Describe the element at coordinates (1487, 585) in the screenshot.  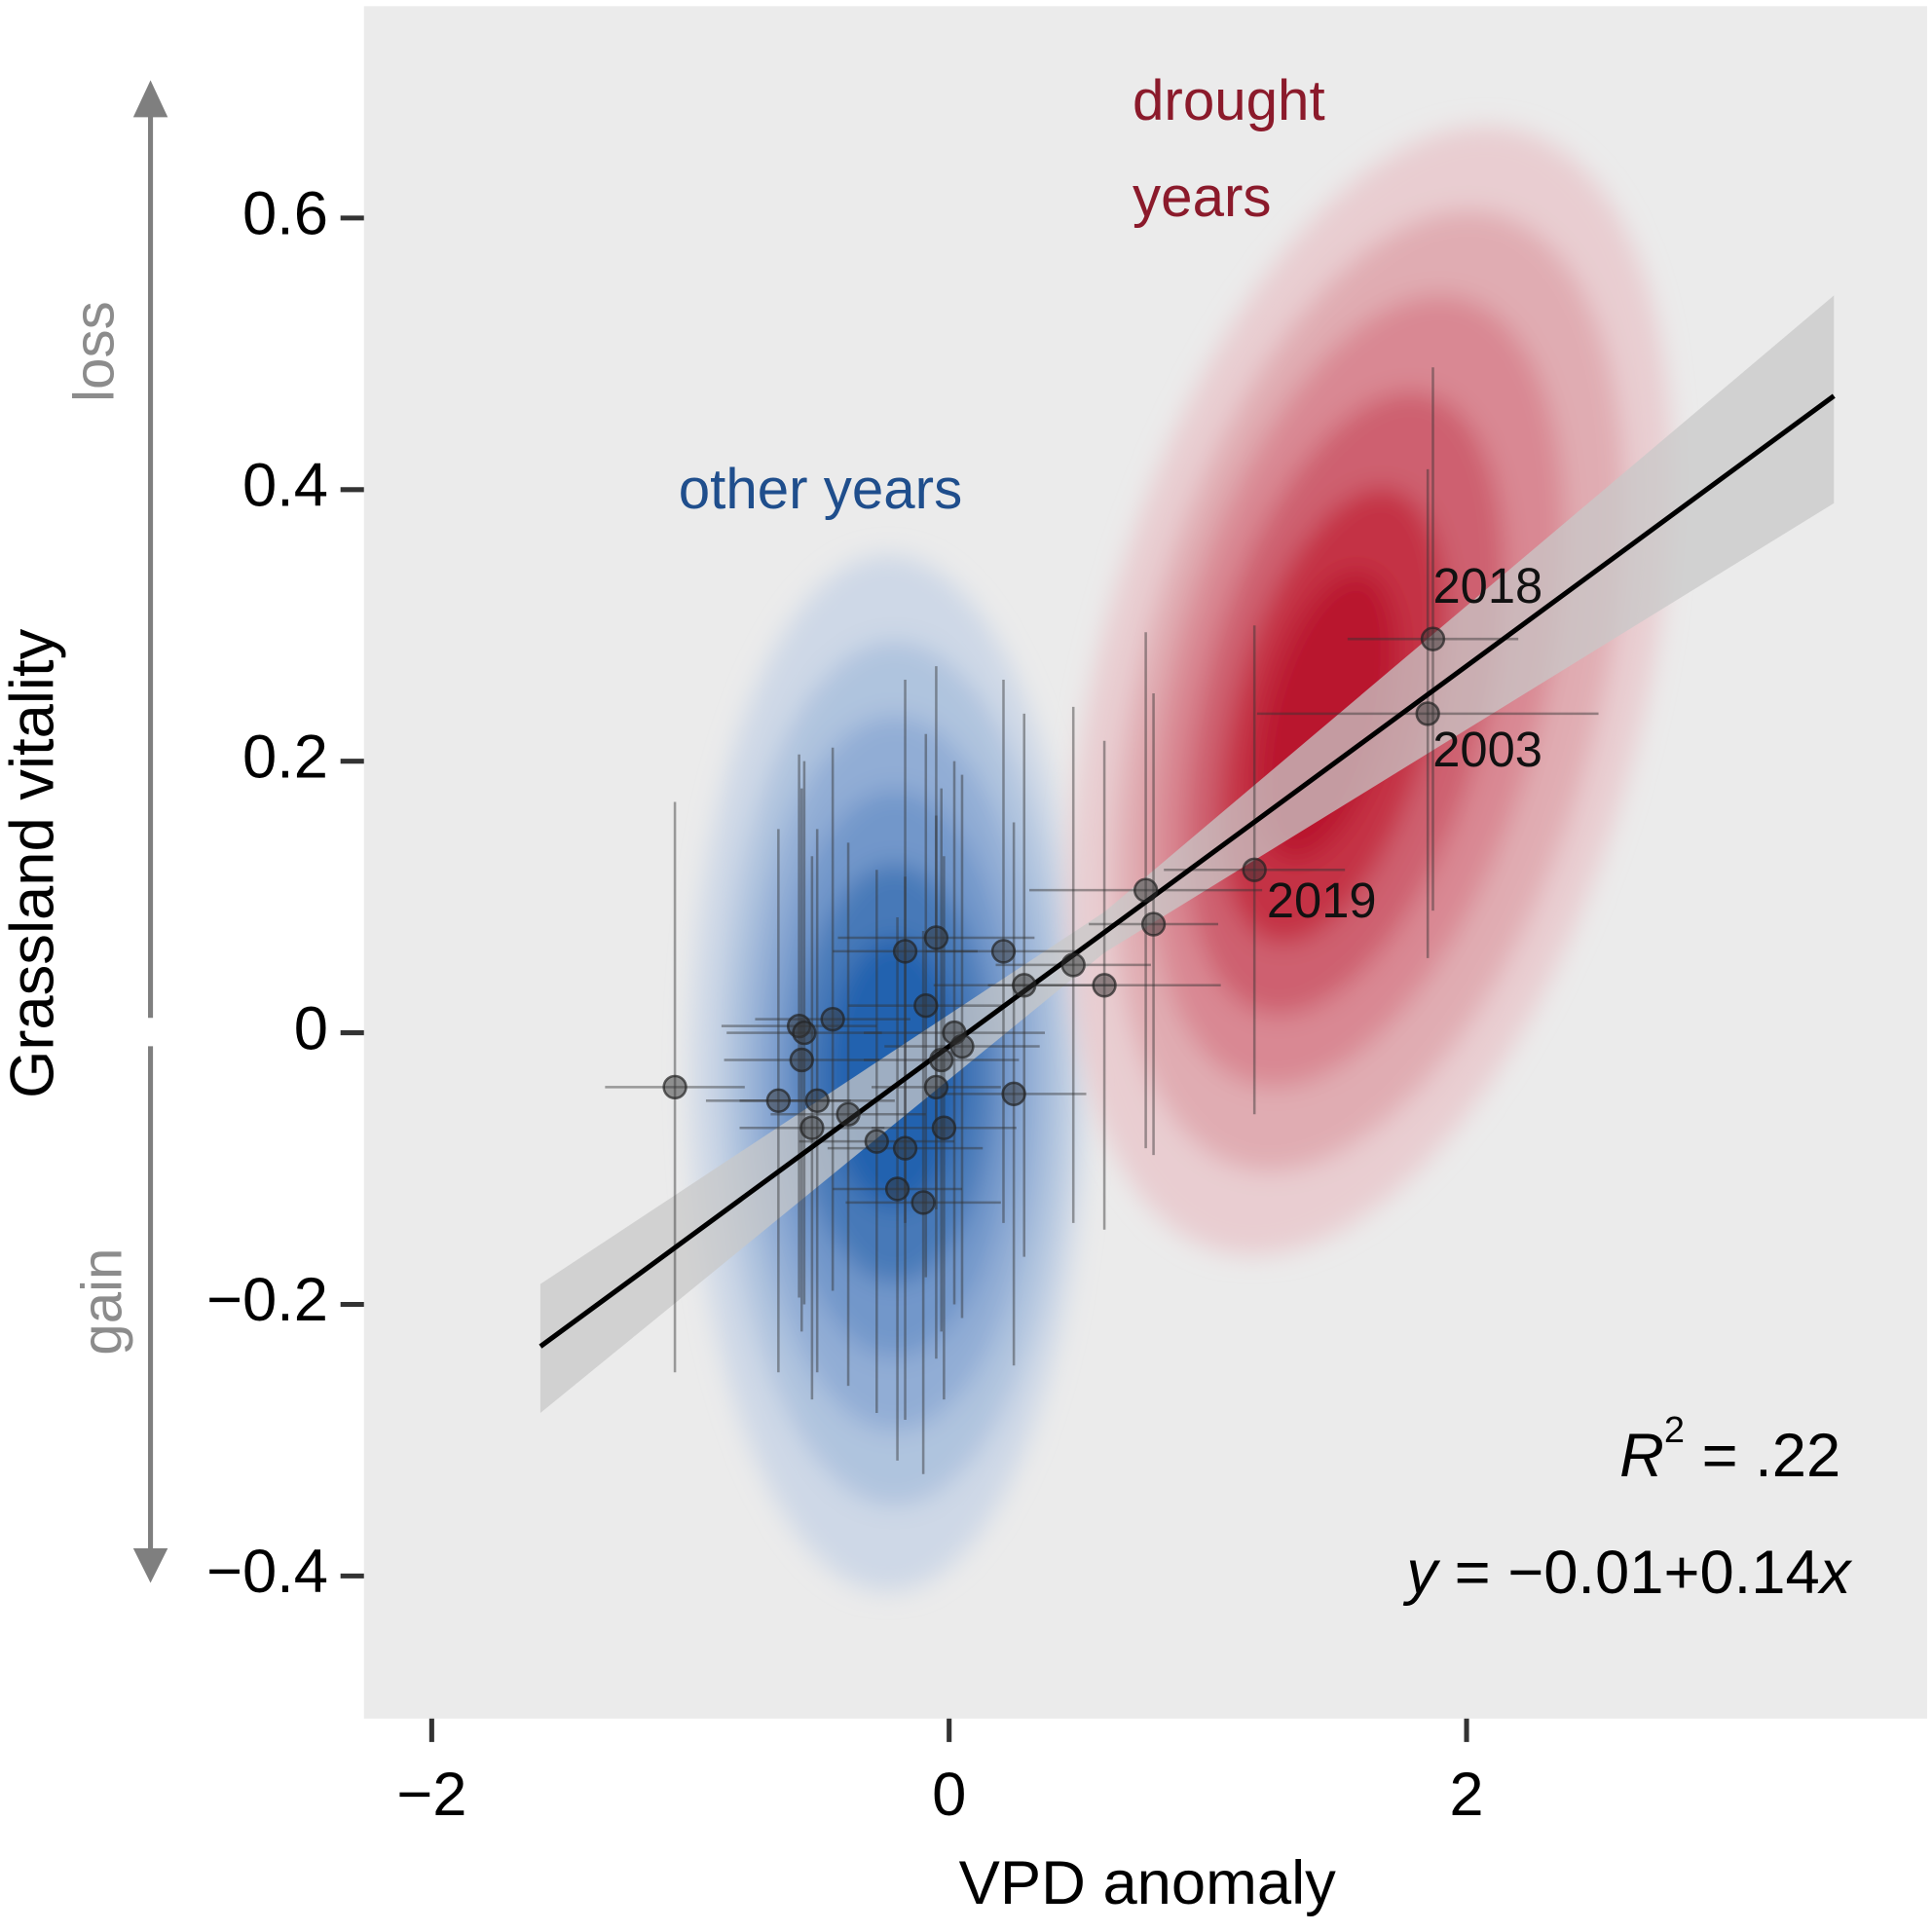
I see `point-label: 2018` at that location.